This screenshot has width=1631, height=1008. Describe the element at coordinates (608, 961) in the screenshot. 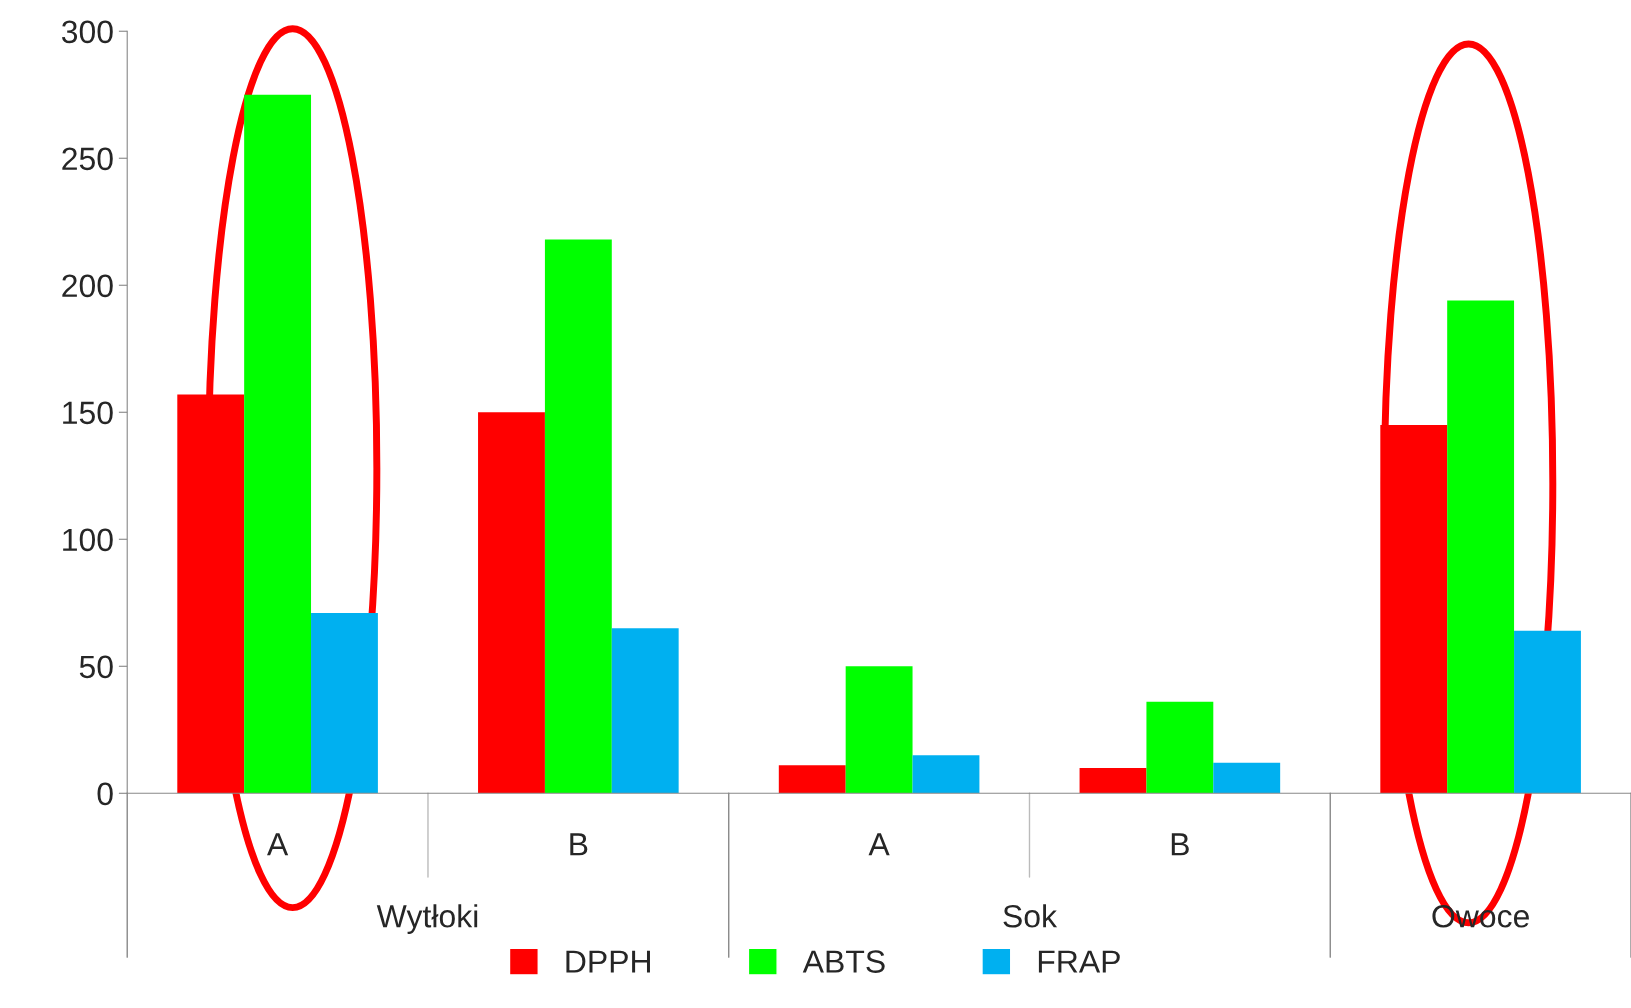

I see `legend-label: DPPH` at that location.